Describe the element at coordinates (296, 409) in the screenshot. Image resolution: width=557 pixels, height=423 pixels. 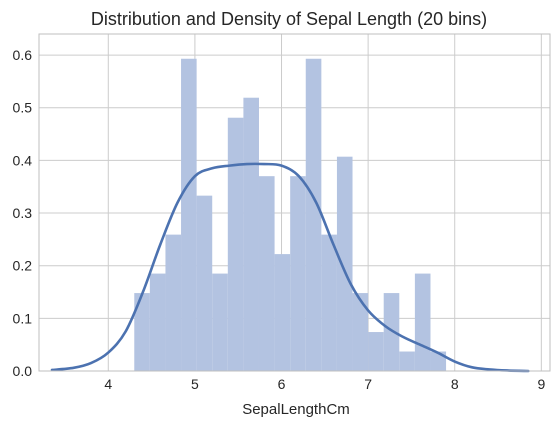
I see `x-axis-label: SepalLengthCm` at that location.